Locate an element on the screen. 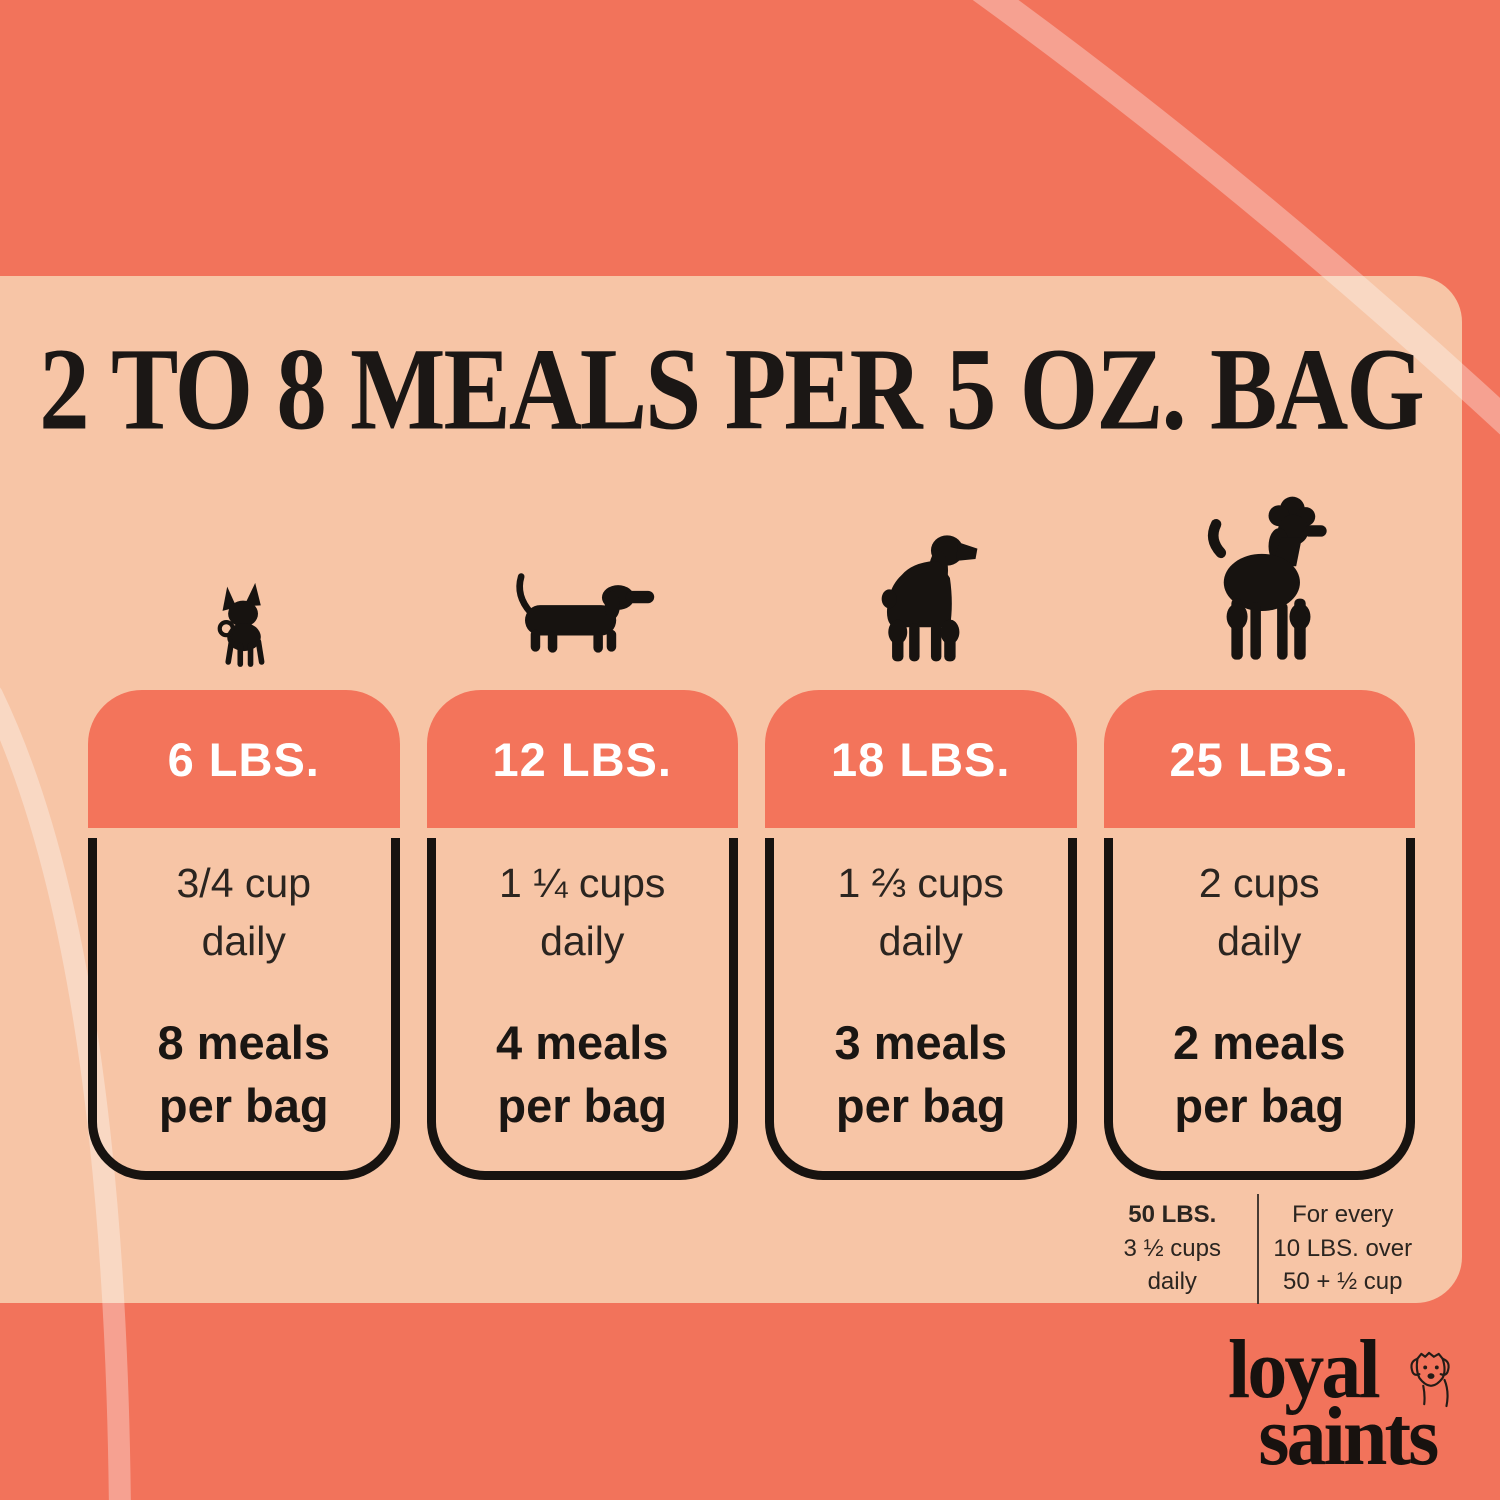  meals-amount: 4 meals is located at coordinates (582, 1043).